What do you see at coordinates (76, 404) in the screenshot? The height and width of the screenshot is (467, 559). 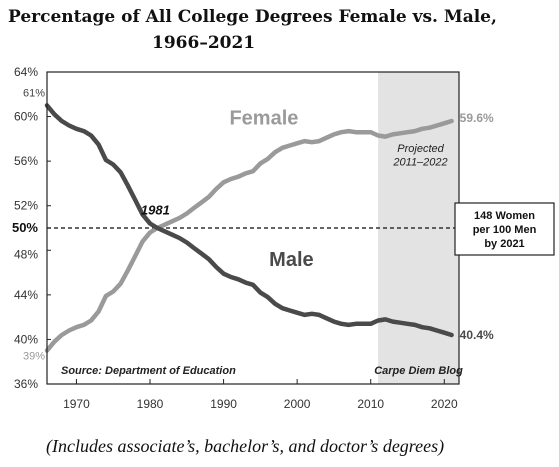 I see `x-tick-label: 1970` at bounding box center [76, 404].